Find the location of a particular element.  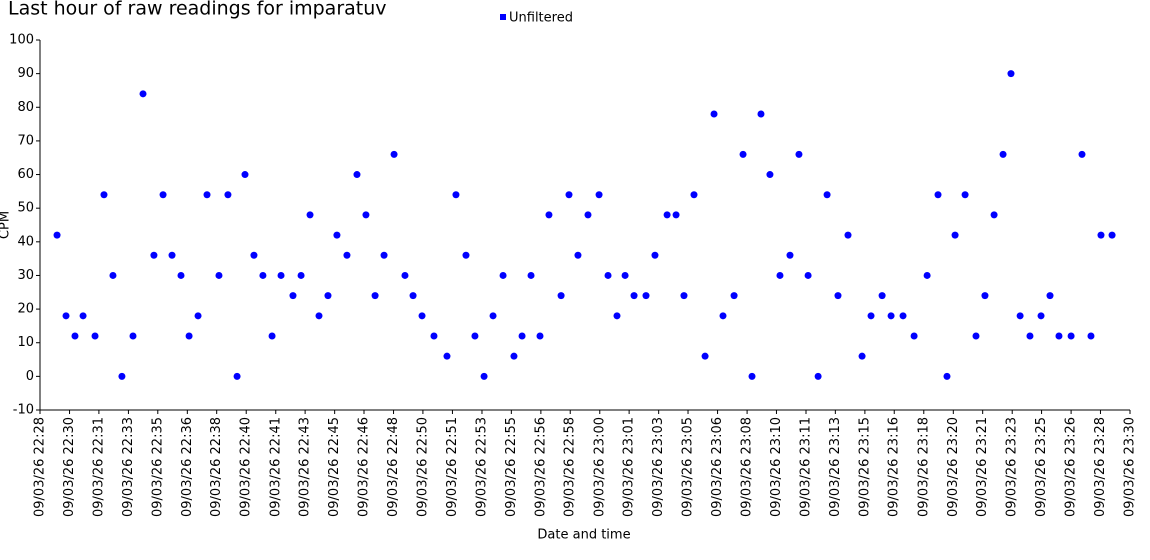

y-tick-label: 10 is located at coordinates (25, 342).